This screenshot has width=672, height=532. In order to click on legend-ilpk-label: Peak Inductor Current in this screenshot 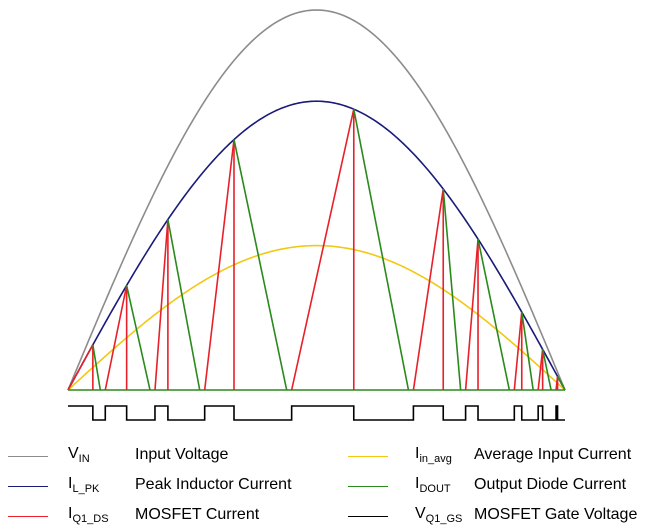, I will do `click(213, 484)`.